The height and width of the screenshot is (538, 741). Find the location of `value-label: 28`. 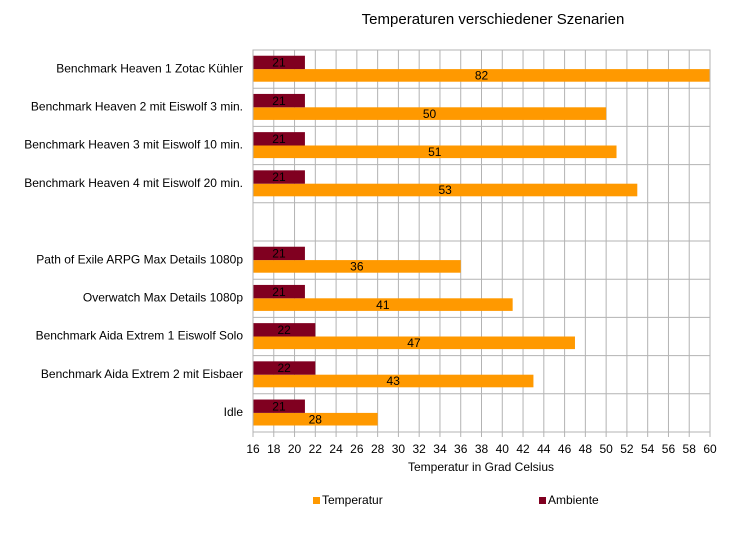

value-label: 28 is located at coordinates (316, 419).